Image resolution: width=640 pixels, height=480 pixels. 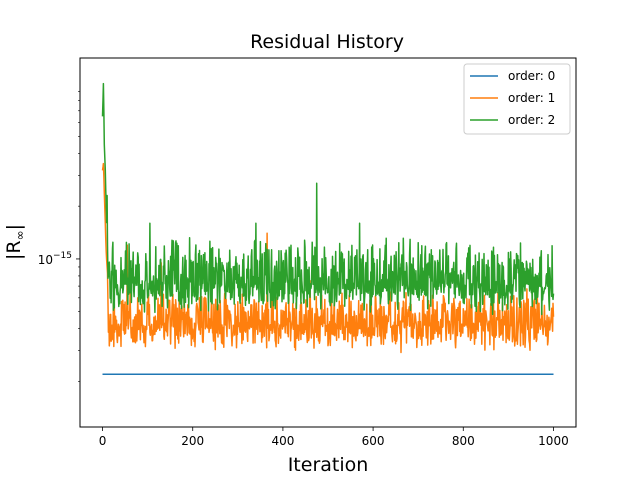 I want to click on x-tick-label: 200, so click(x=192, y=441).